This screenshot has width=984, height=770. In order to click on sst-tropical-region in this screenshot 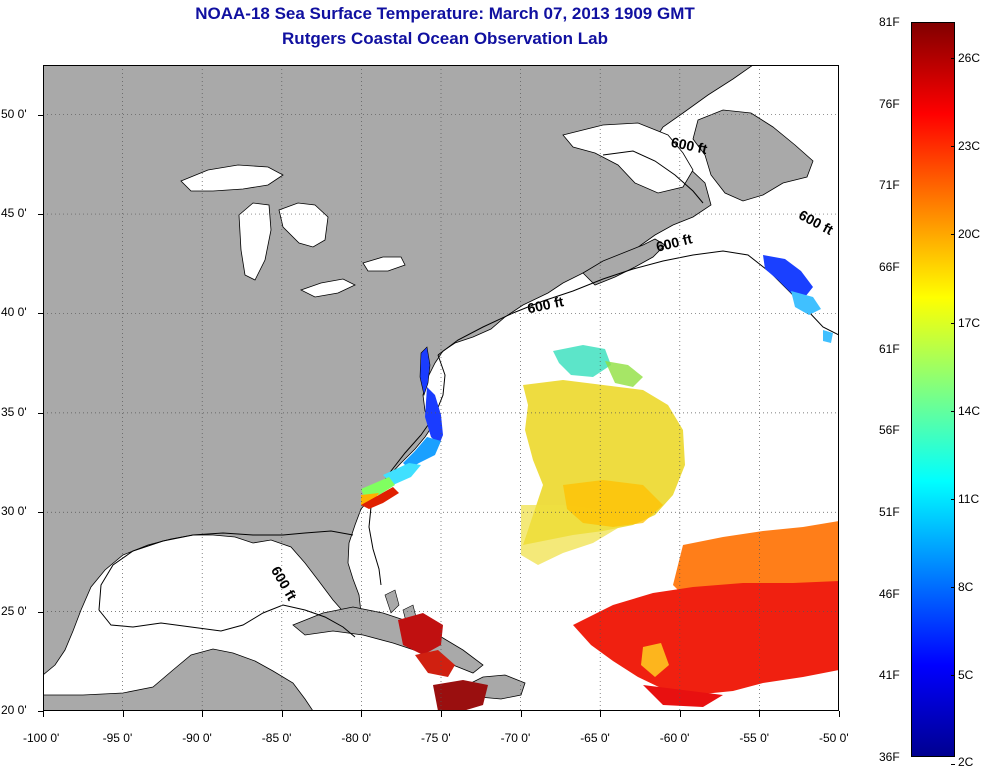, I will do `click(618, 616)`.